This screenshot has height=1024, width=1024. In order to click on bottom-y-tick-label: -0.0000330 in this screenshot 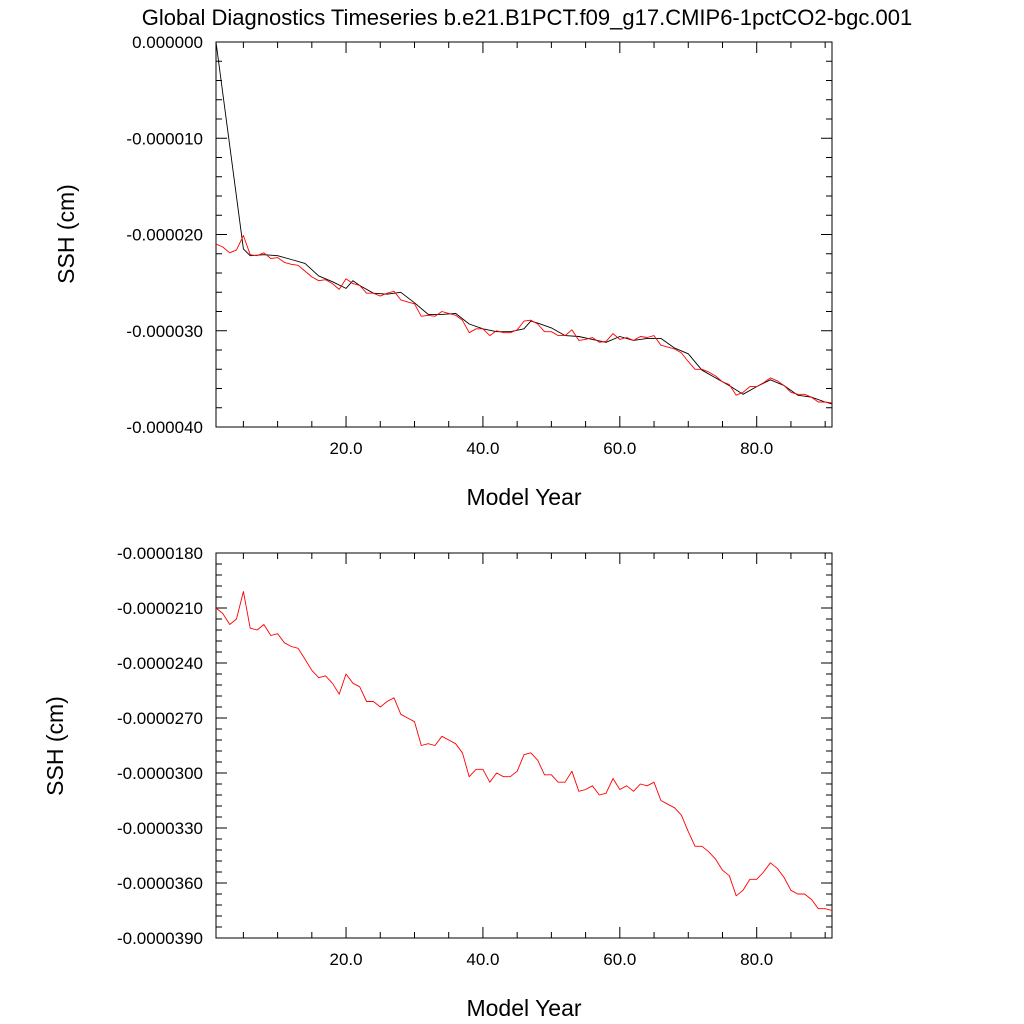, I will do `click(160, 828)`.